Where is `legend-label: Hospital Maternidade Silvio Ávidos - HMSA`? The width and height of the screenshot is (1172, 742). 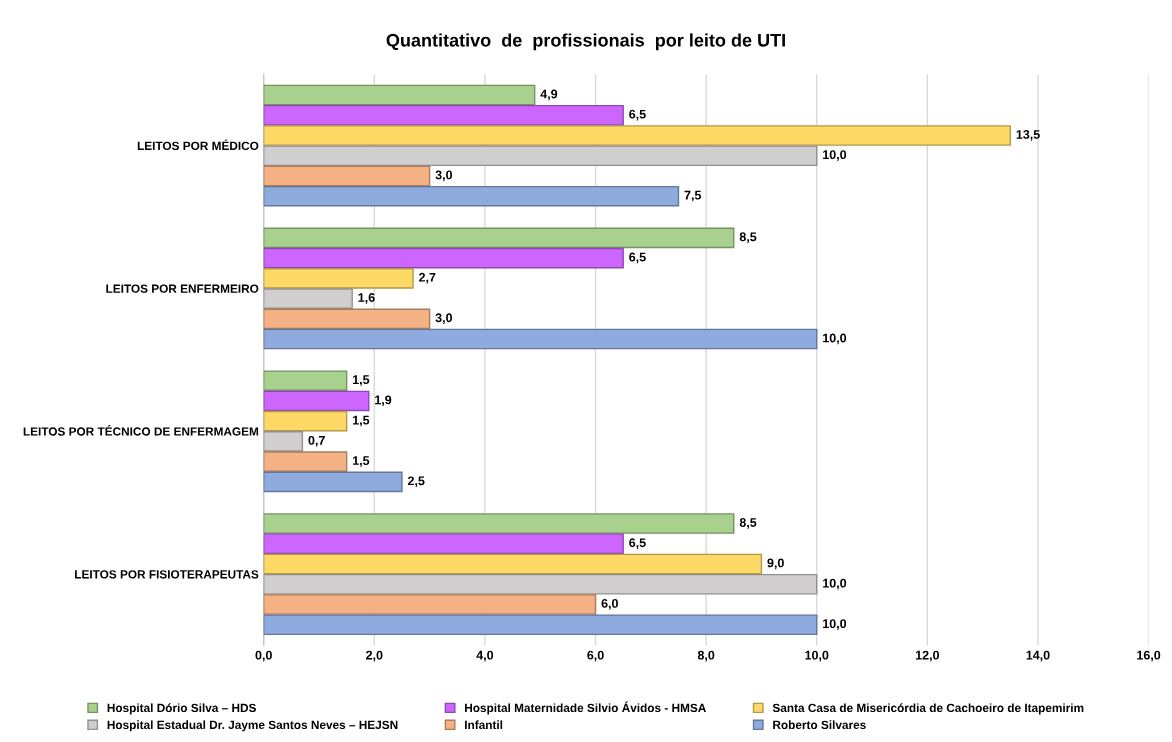
legend-label: Hospital Maternidade Silvio Ávidos - HMSA is located at coordinates (586, 708).